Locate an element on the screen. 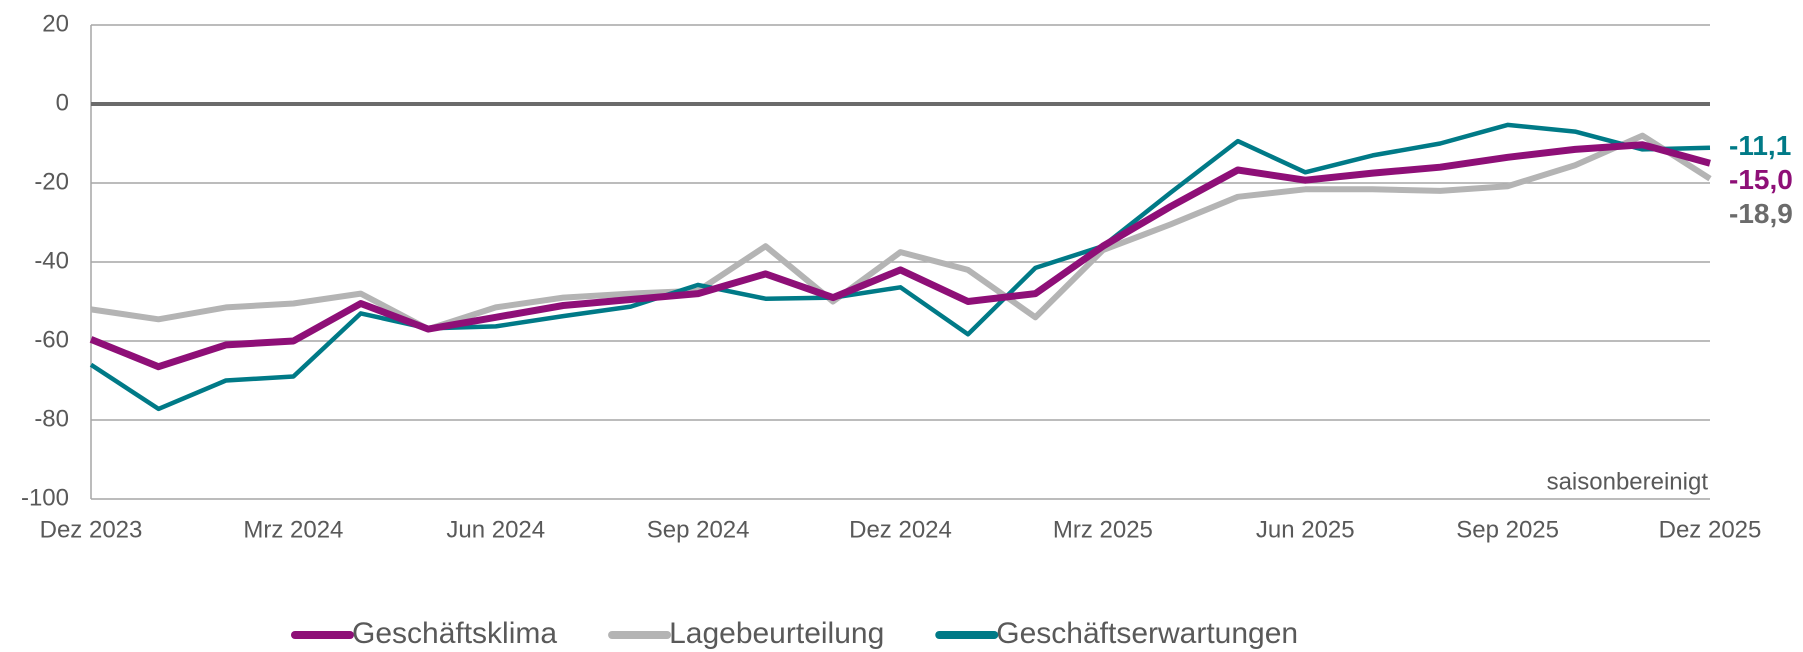 This screenshot has height=652, width=1803. annotation: saisonbereinigt is located at coordinates (1628, 481).